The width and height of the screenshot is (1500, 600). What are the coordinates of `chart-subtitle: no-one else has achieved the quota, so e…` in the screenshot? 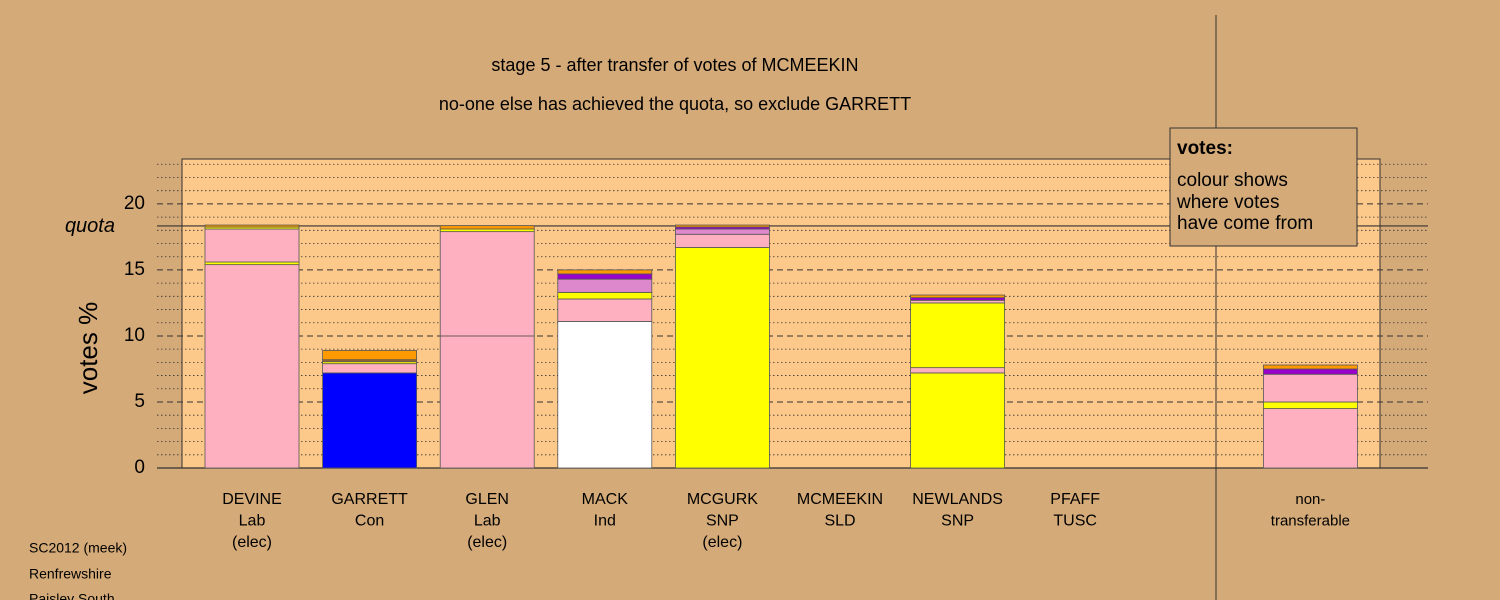 It's located at (675, 104).